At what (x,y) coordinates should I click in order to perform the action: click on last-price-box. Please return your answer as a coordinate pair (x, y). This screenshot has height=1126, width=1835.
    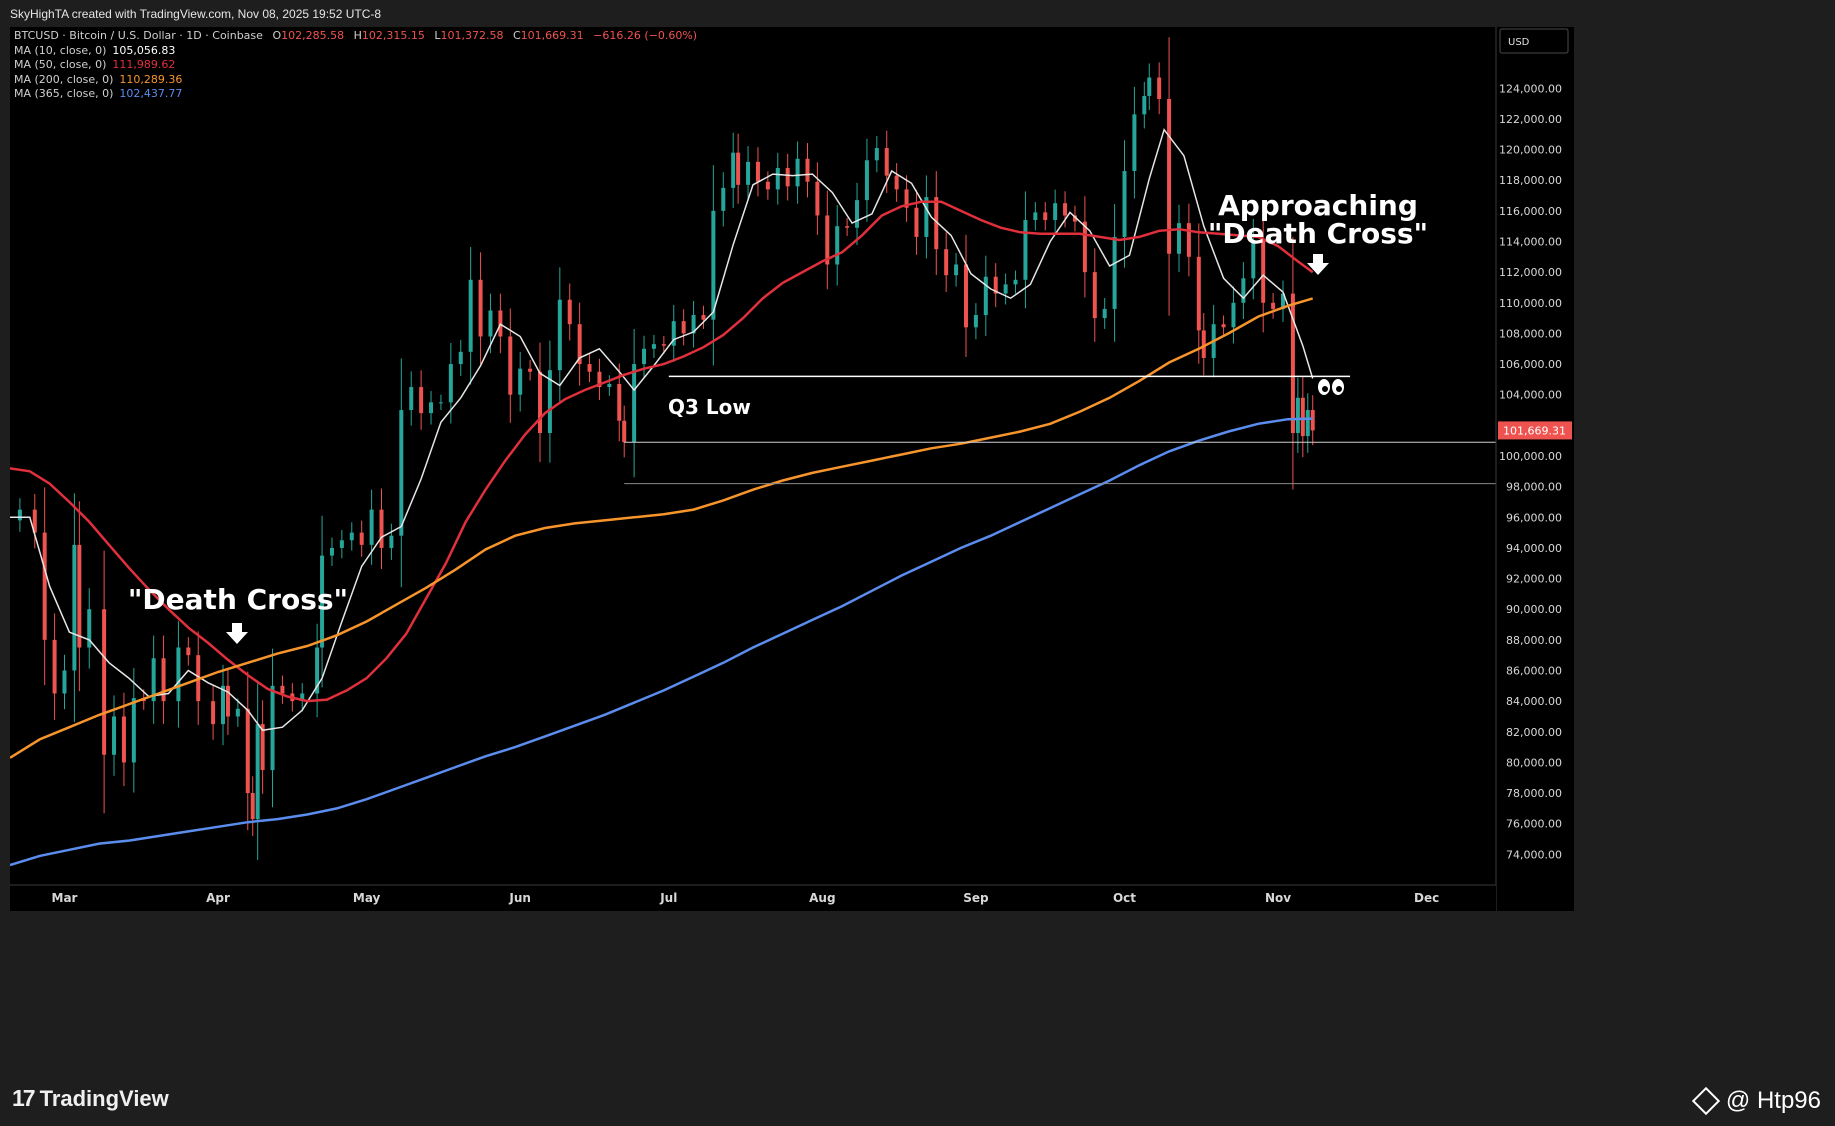
    Looking at the image, I should click on (1535, 430).